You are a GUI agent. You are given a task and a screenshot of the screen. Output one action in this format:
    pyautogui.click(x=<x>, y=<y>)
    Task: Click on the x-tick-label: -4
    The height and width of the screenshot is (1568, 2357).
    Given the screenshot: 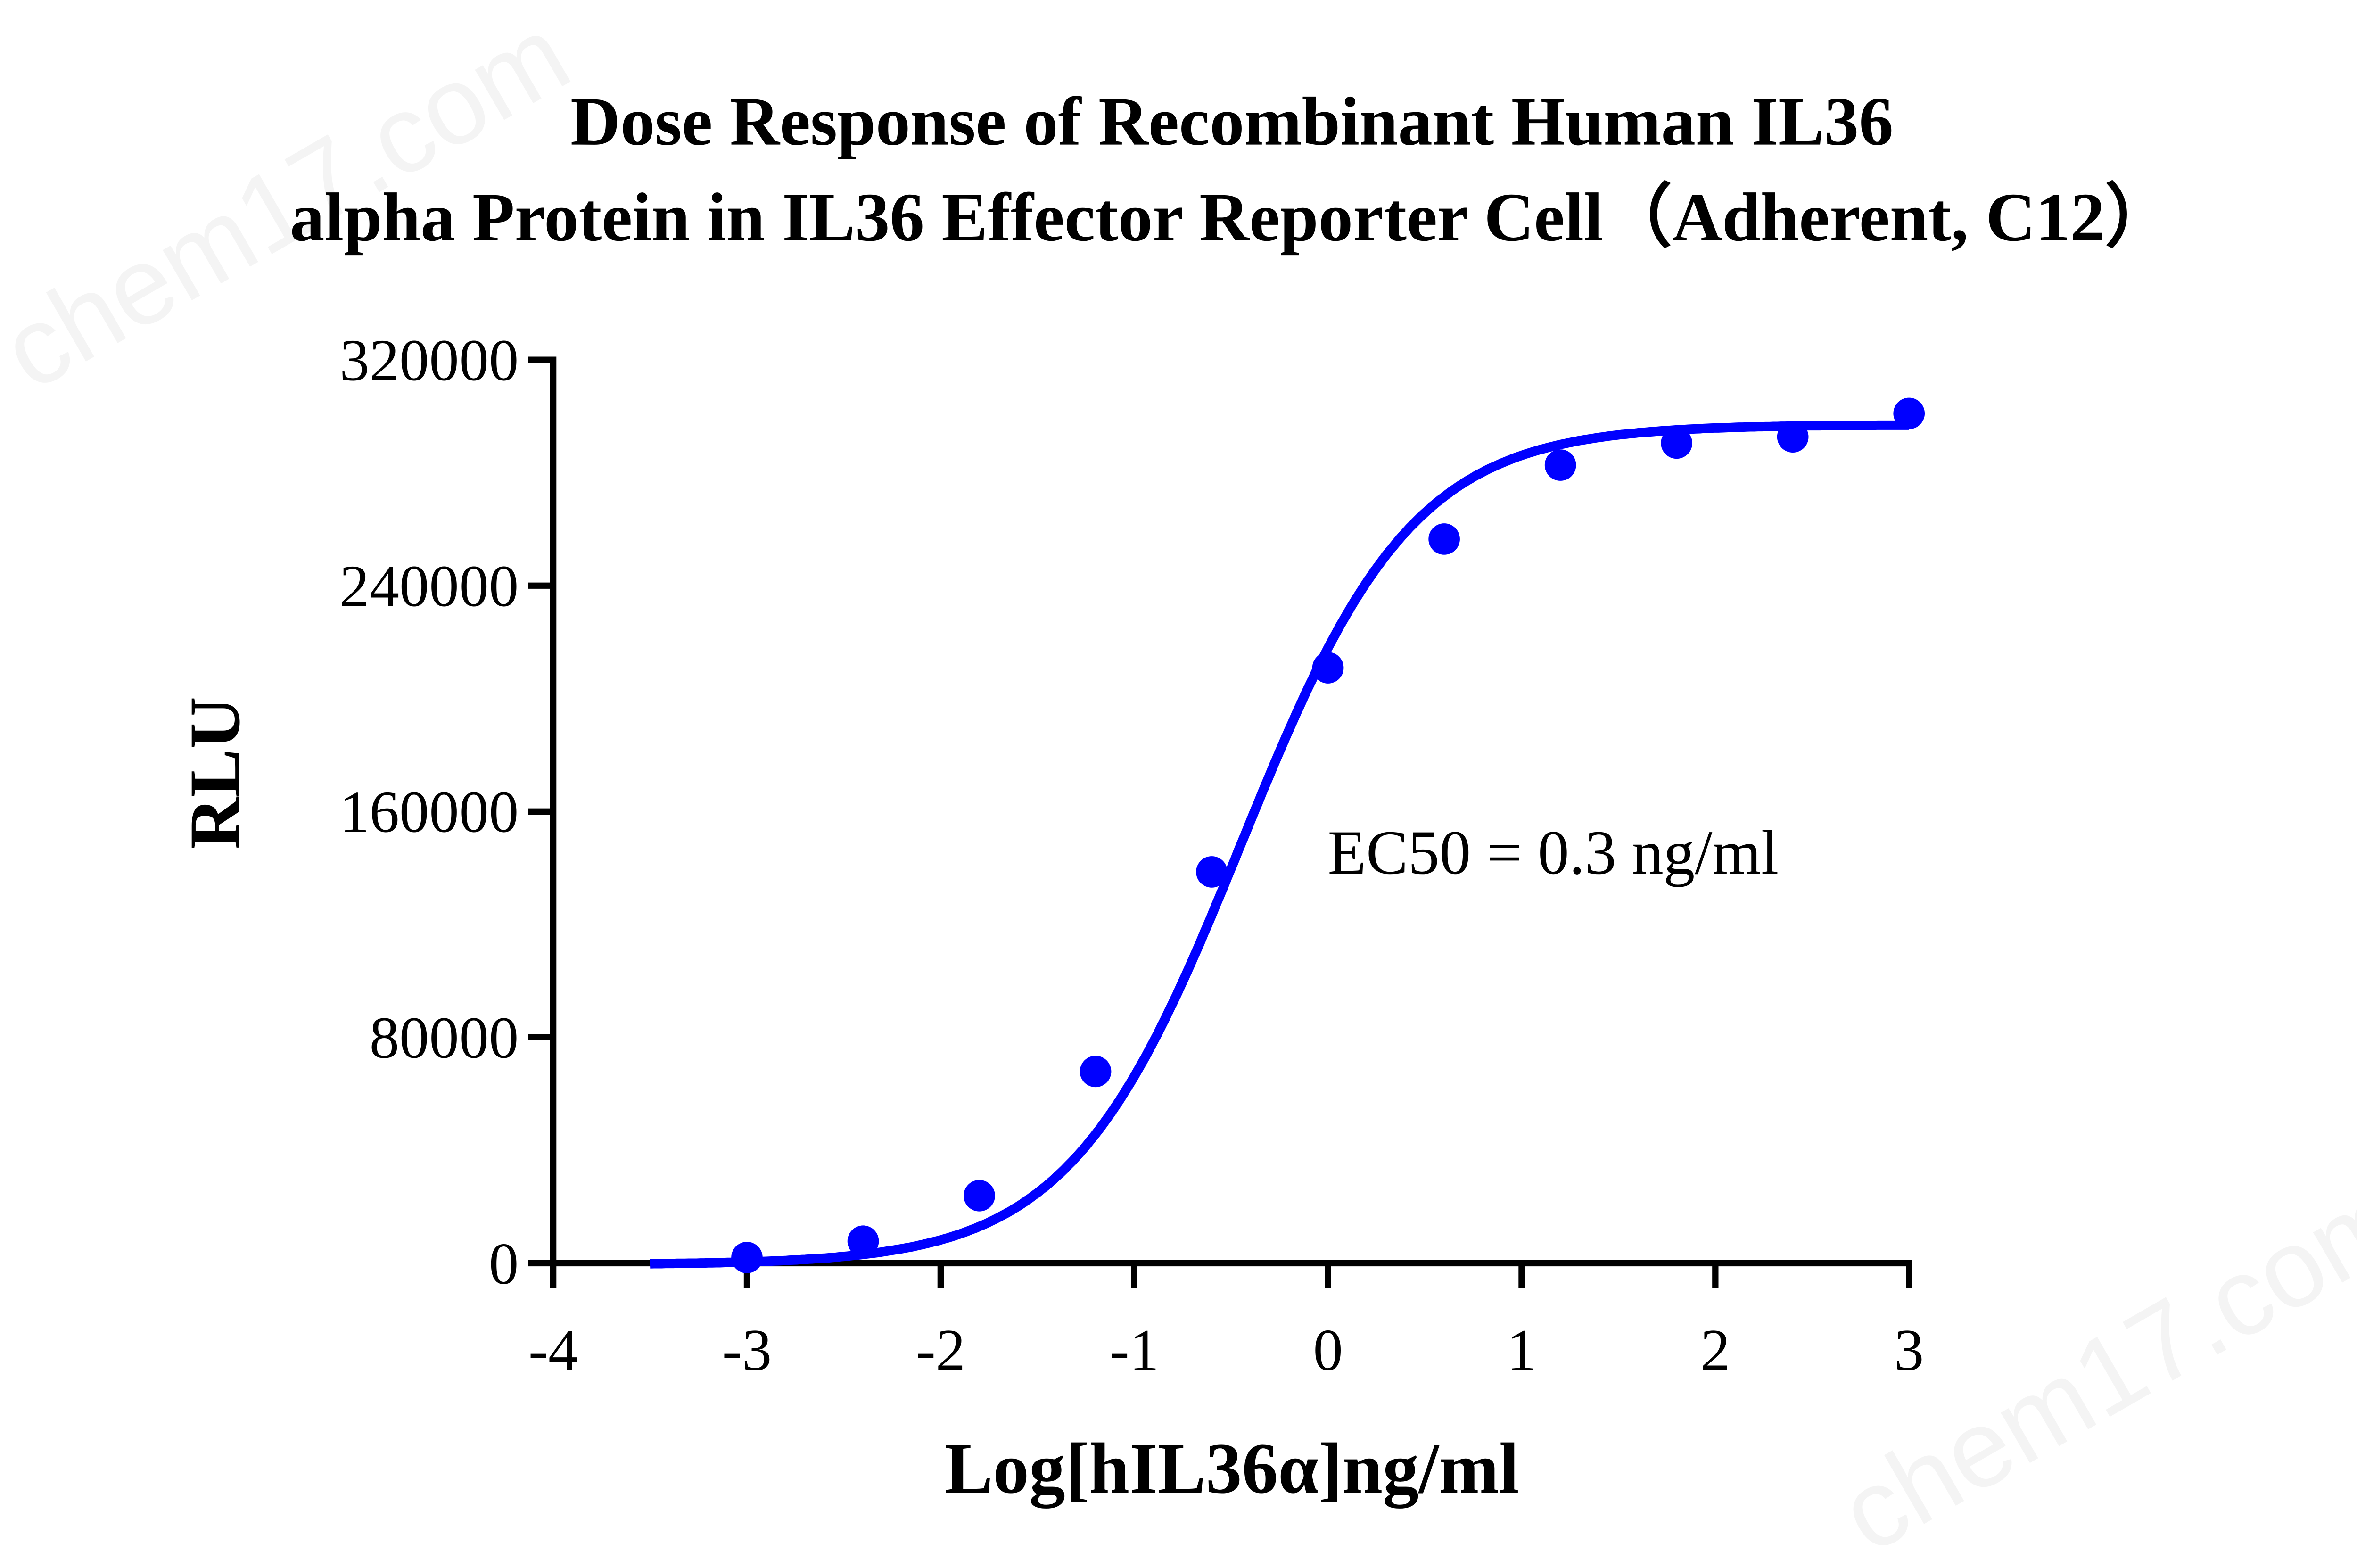 What is the action you would take?
    pyautogui.click(x=553, y=1350)
    